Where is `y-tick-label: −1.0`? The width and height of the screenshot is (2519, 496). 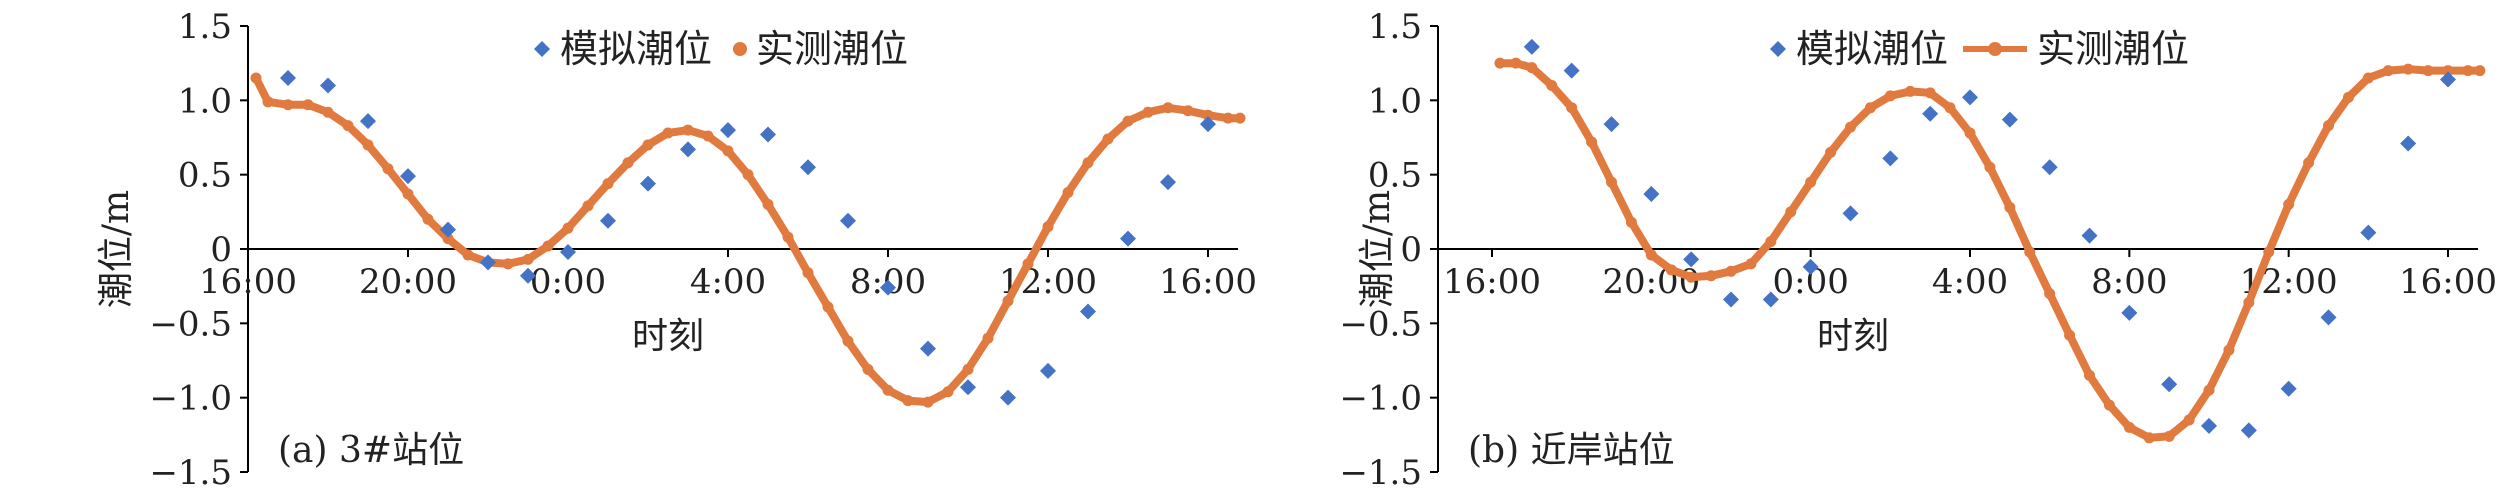
y-tick-label: −1.0 is located at coordinates (1380, 399).